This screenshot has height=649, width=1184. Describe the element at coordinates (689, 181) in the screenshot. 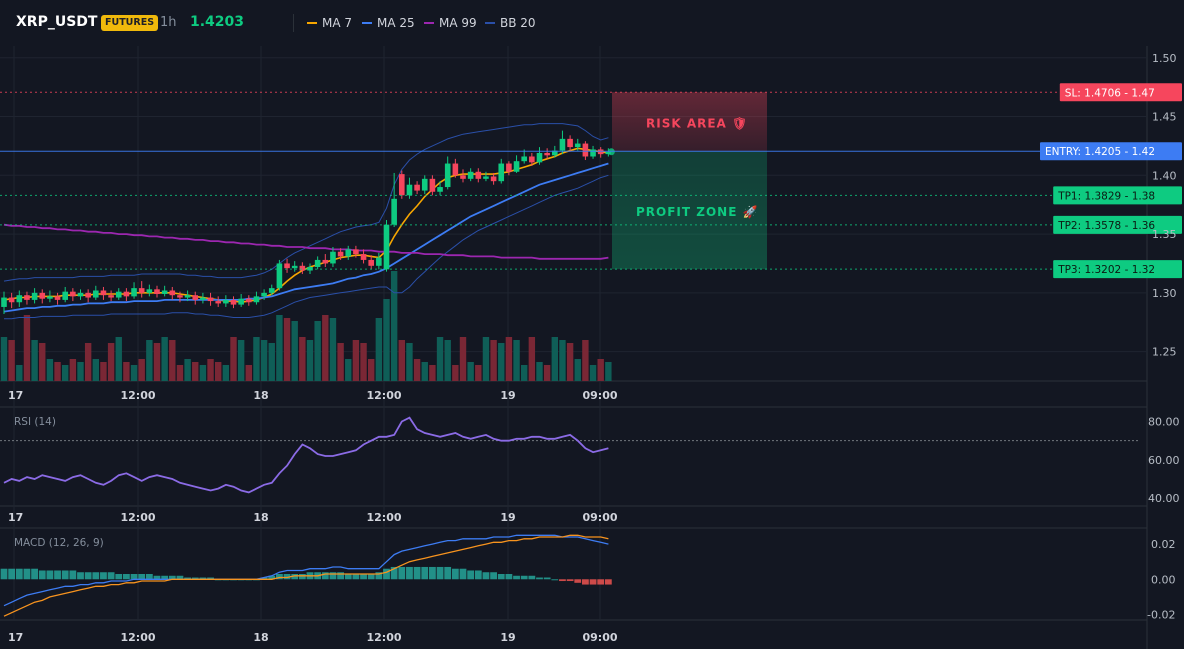

I see `trade-zones: RISK AREA 🛡 PROFIT ZONE 🚀` at that location.